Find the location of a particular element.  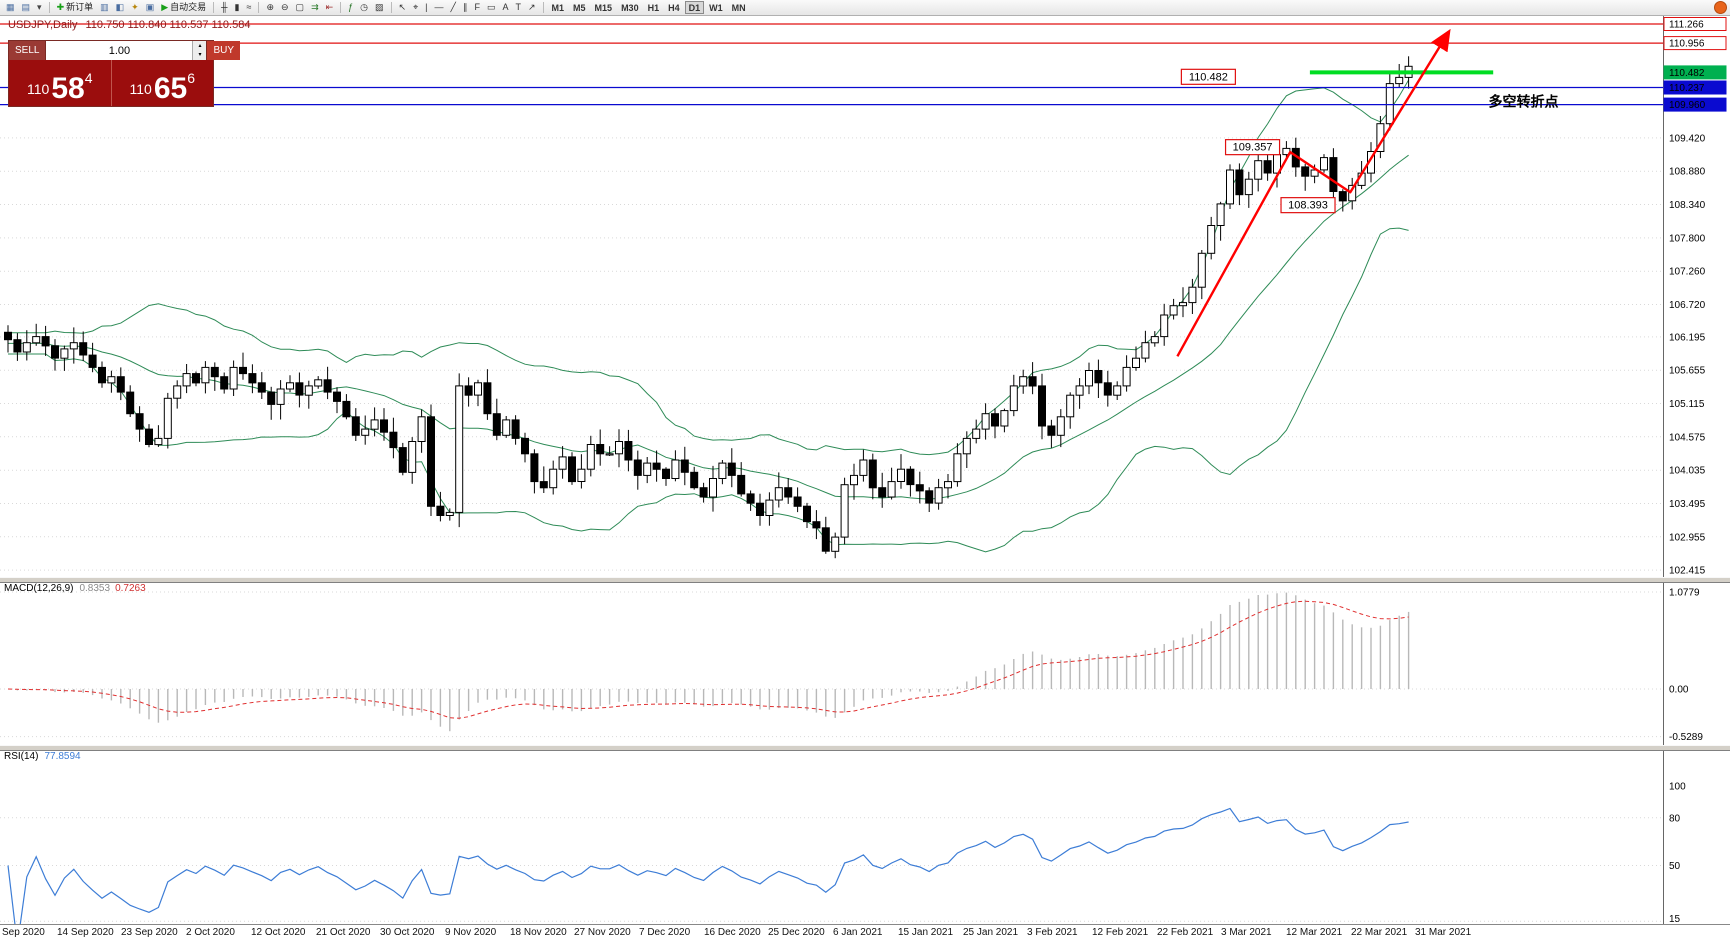

profiles-dropdown-button: ▾ is located at coordinates (39, 8).